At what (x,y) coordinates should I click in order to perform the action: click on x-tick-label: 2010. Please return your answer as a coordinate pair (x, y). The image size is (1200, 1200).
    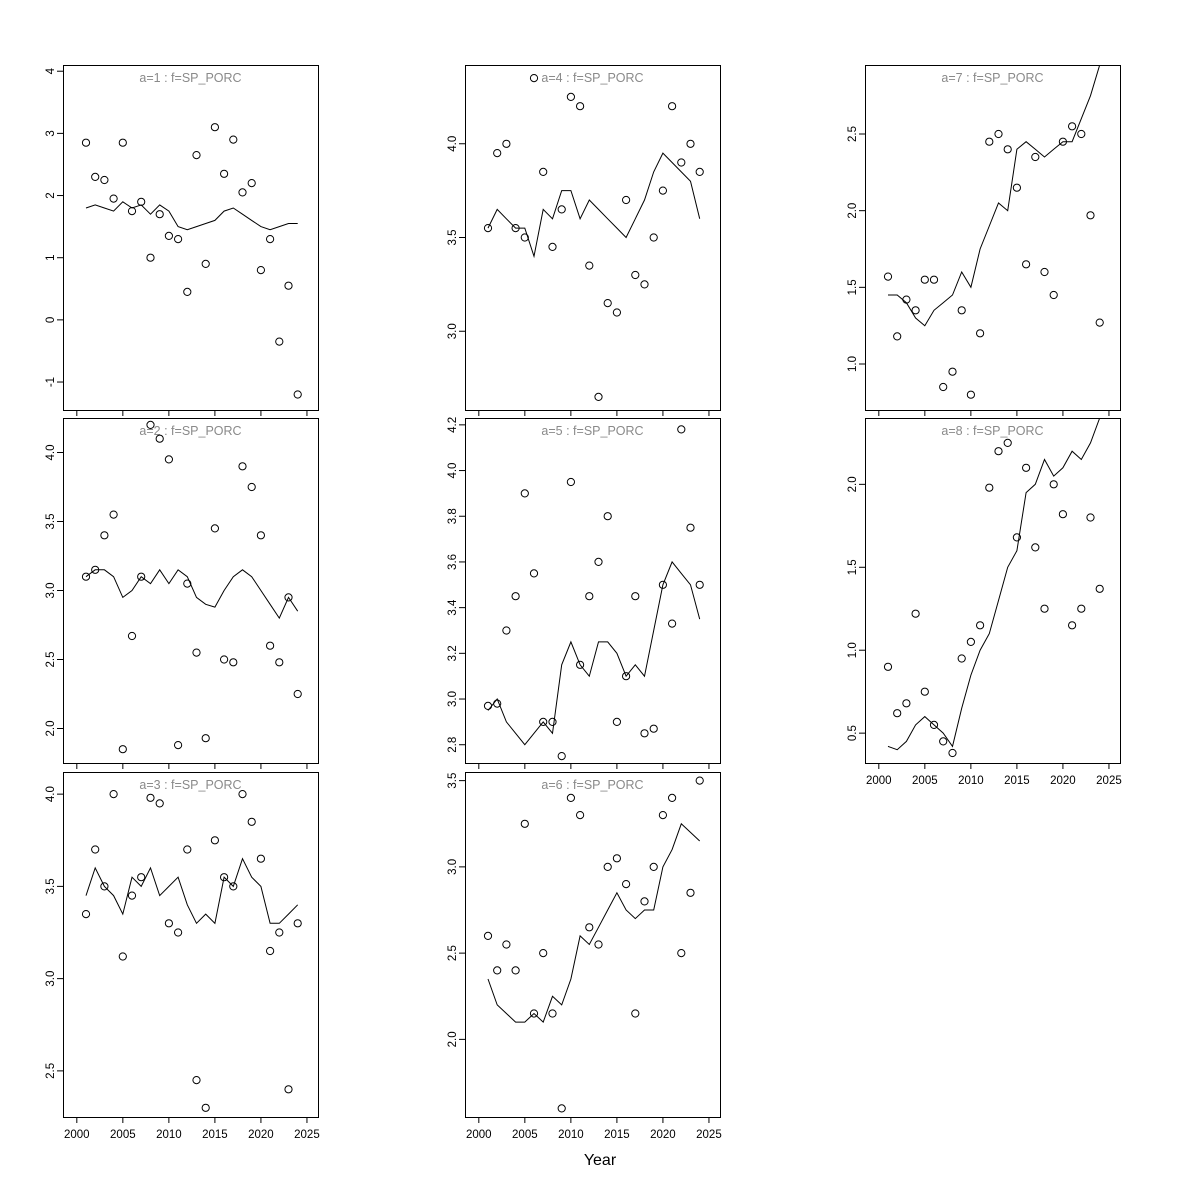
    Looking at the image, I should click on (971, 781).